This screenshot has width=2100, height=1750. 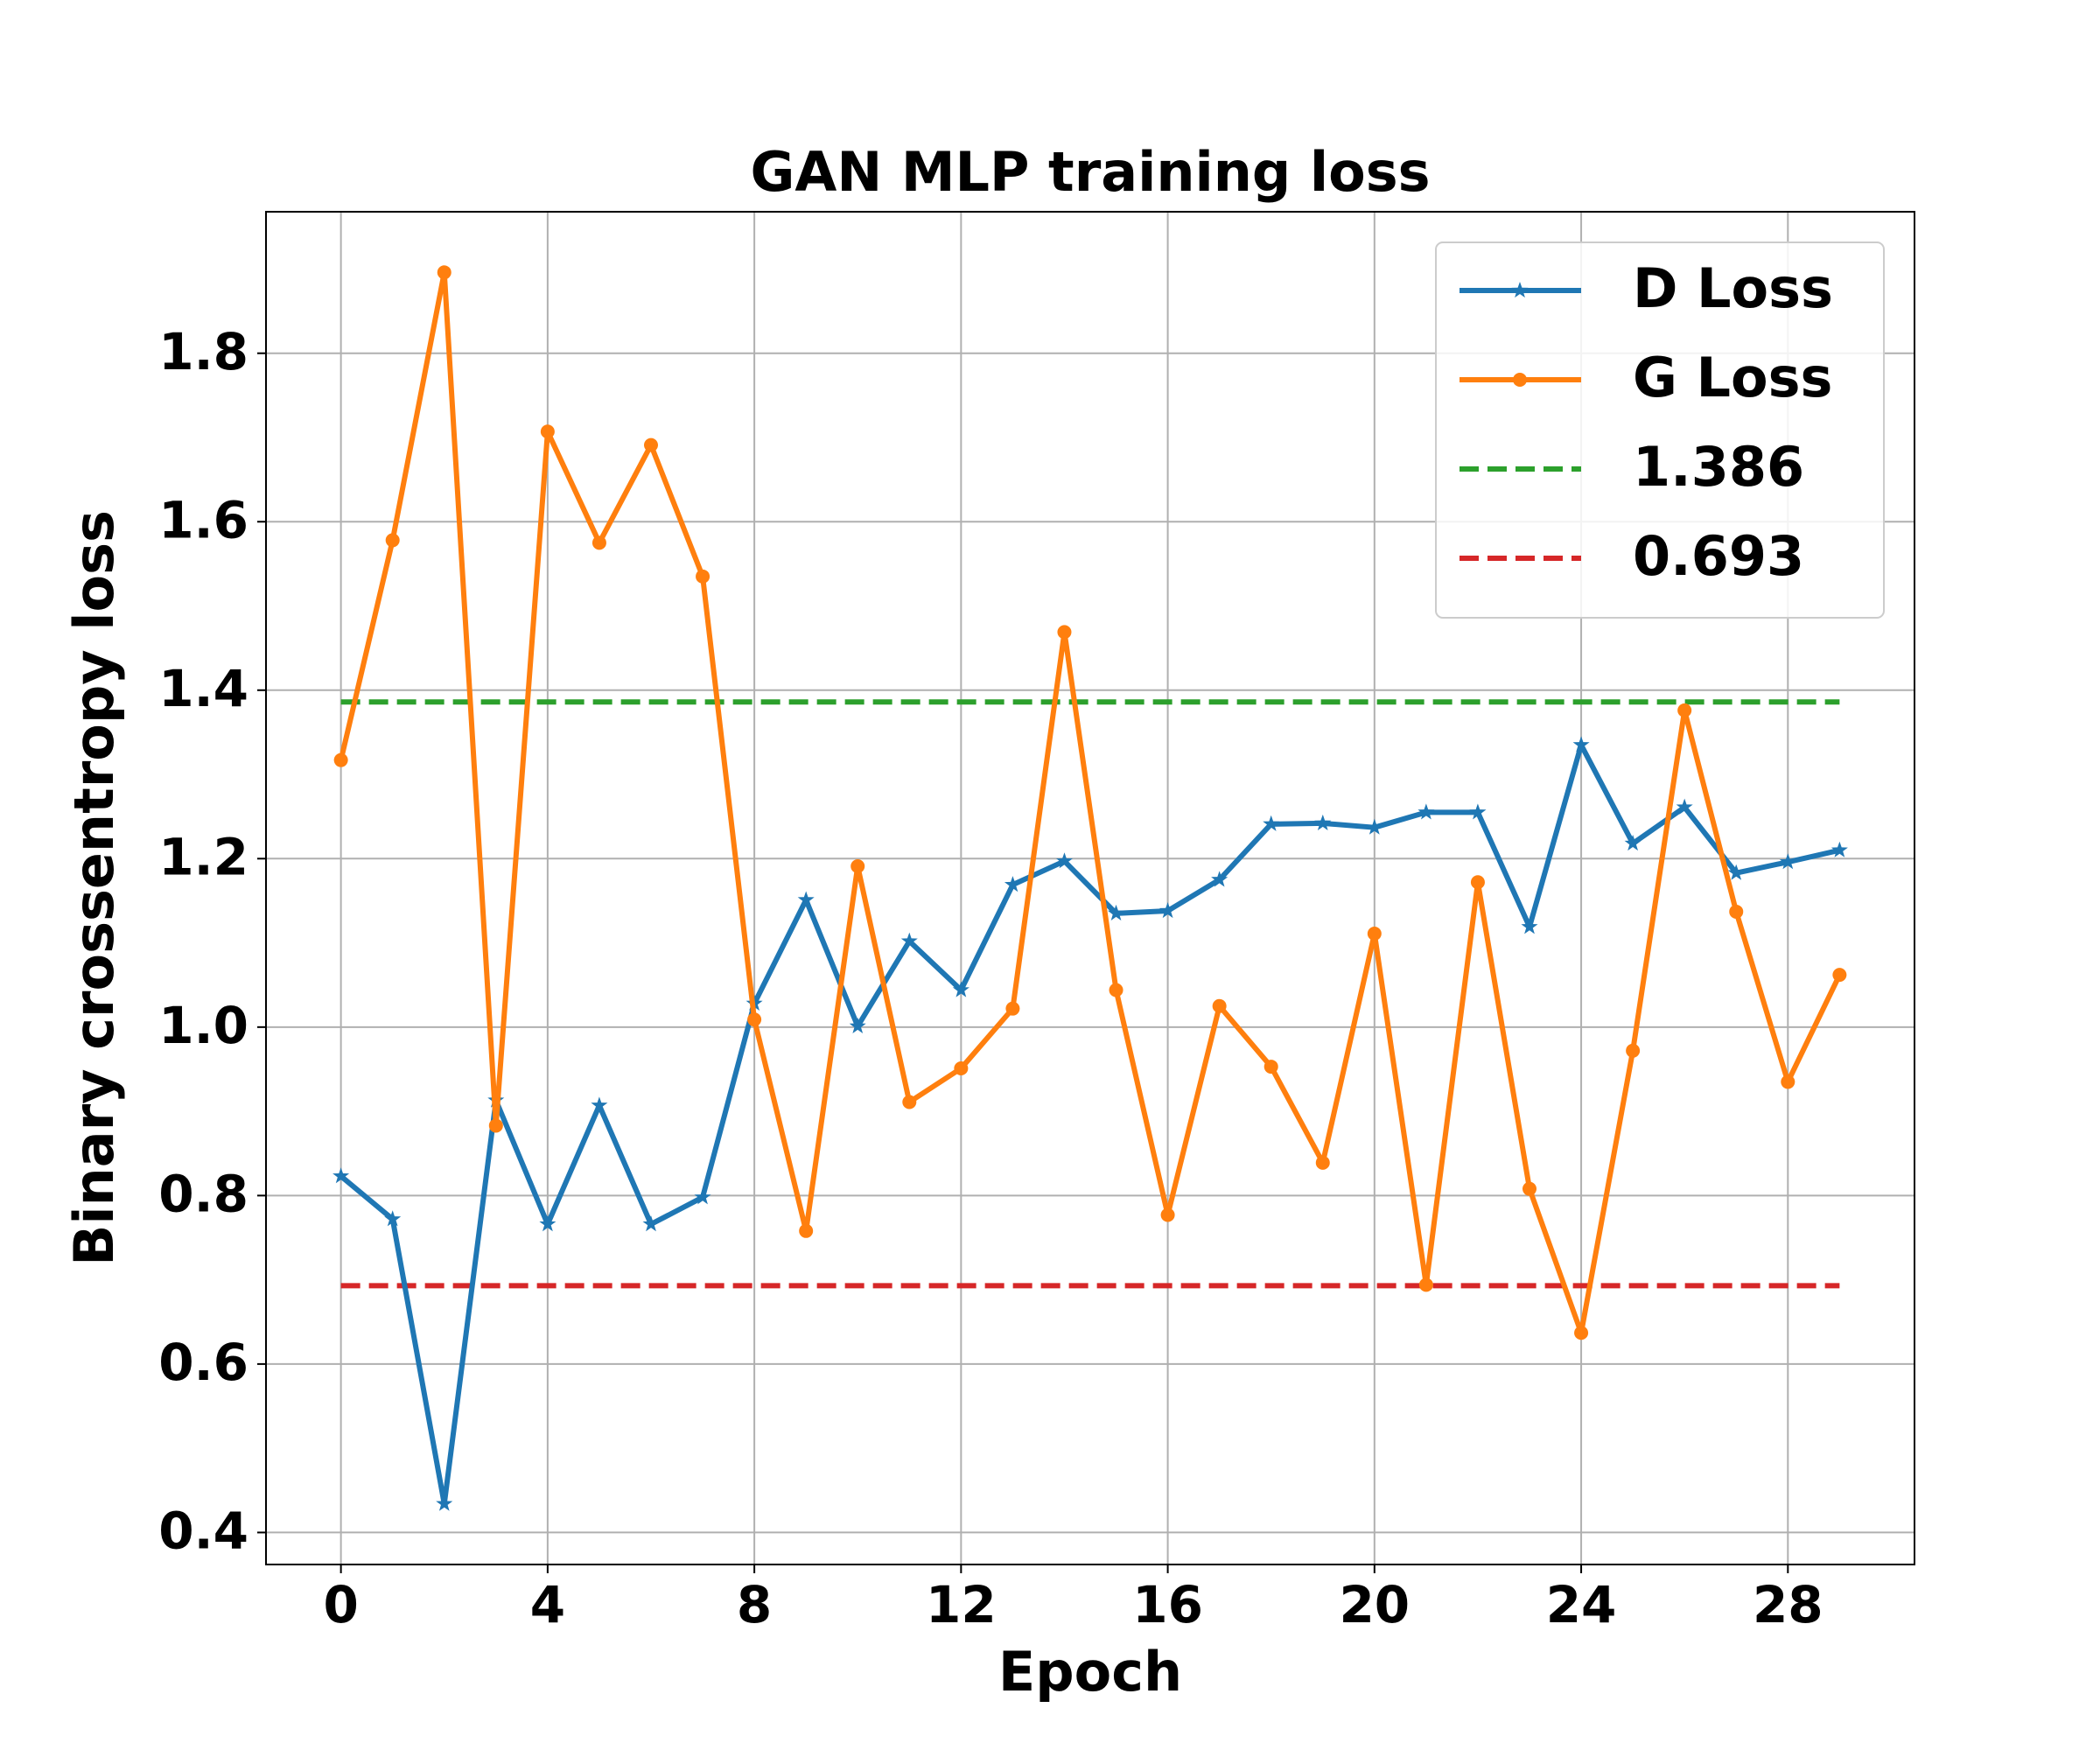 What do you see at coordinates (340, 1604) in the screenshot?
I see `x-tick-label: 0` at bounding box center [340, 1604].